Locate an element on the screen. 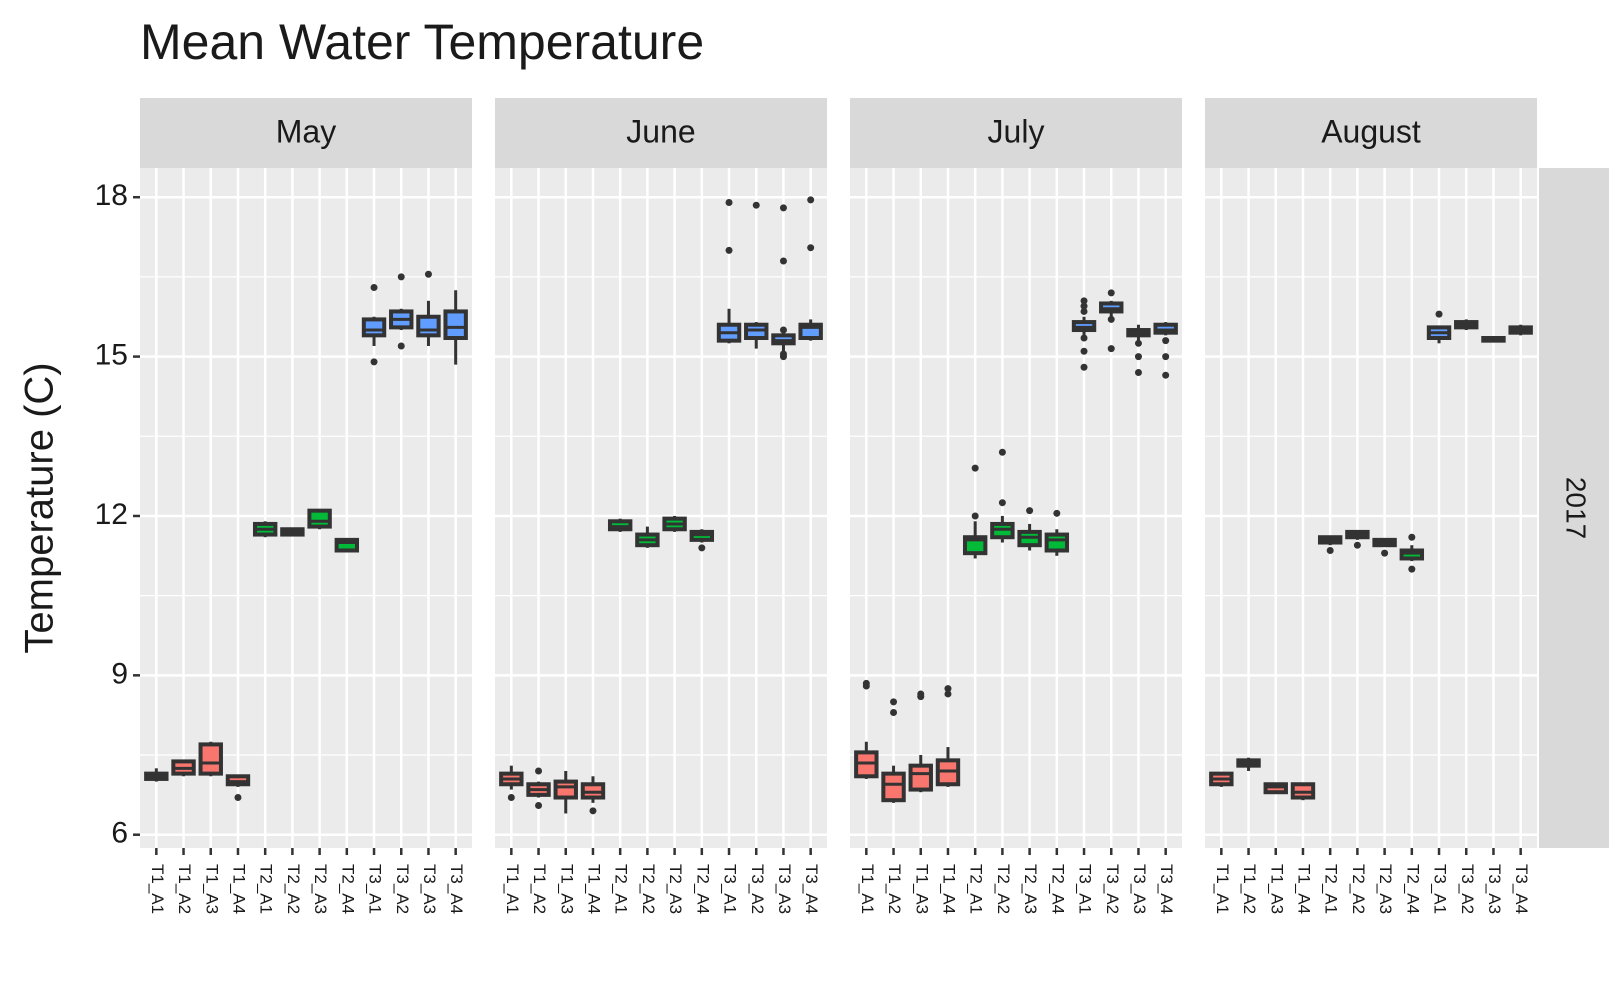 Image resolution: width=1624 pixels, height=1004 pixels. y-tick-label: 6 is located at coordinates (119, 833).